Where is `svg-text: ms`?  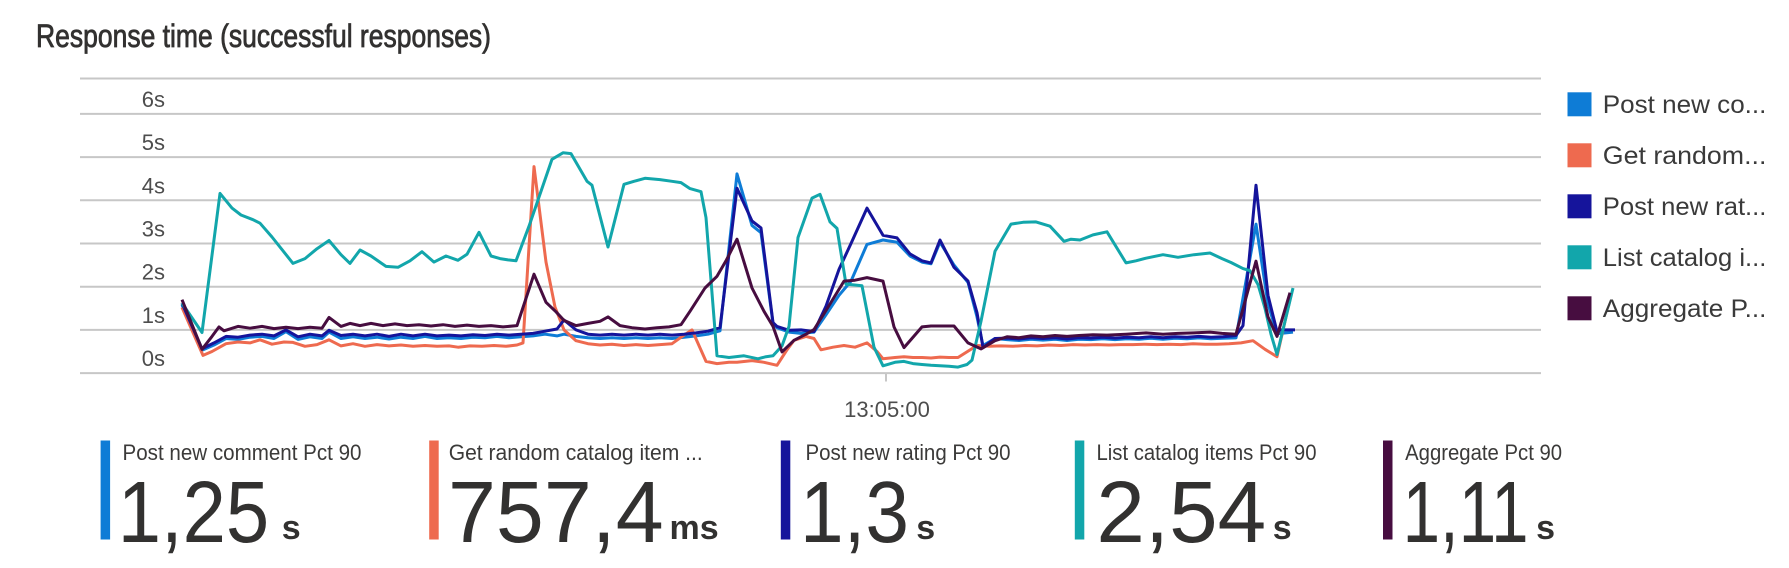 svg-text: ms is located at coordinates (694, 528).